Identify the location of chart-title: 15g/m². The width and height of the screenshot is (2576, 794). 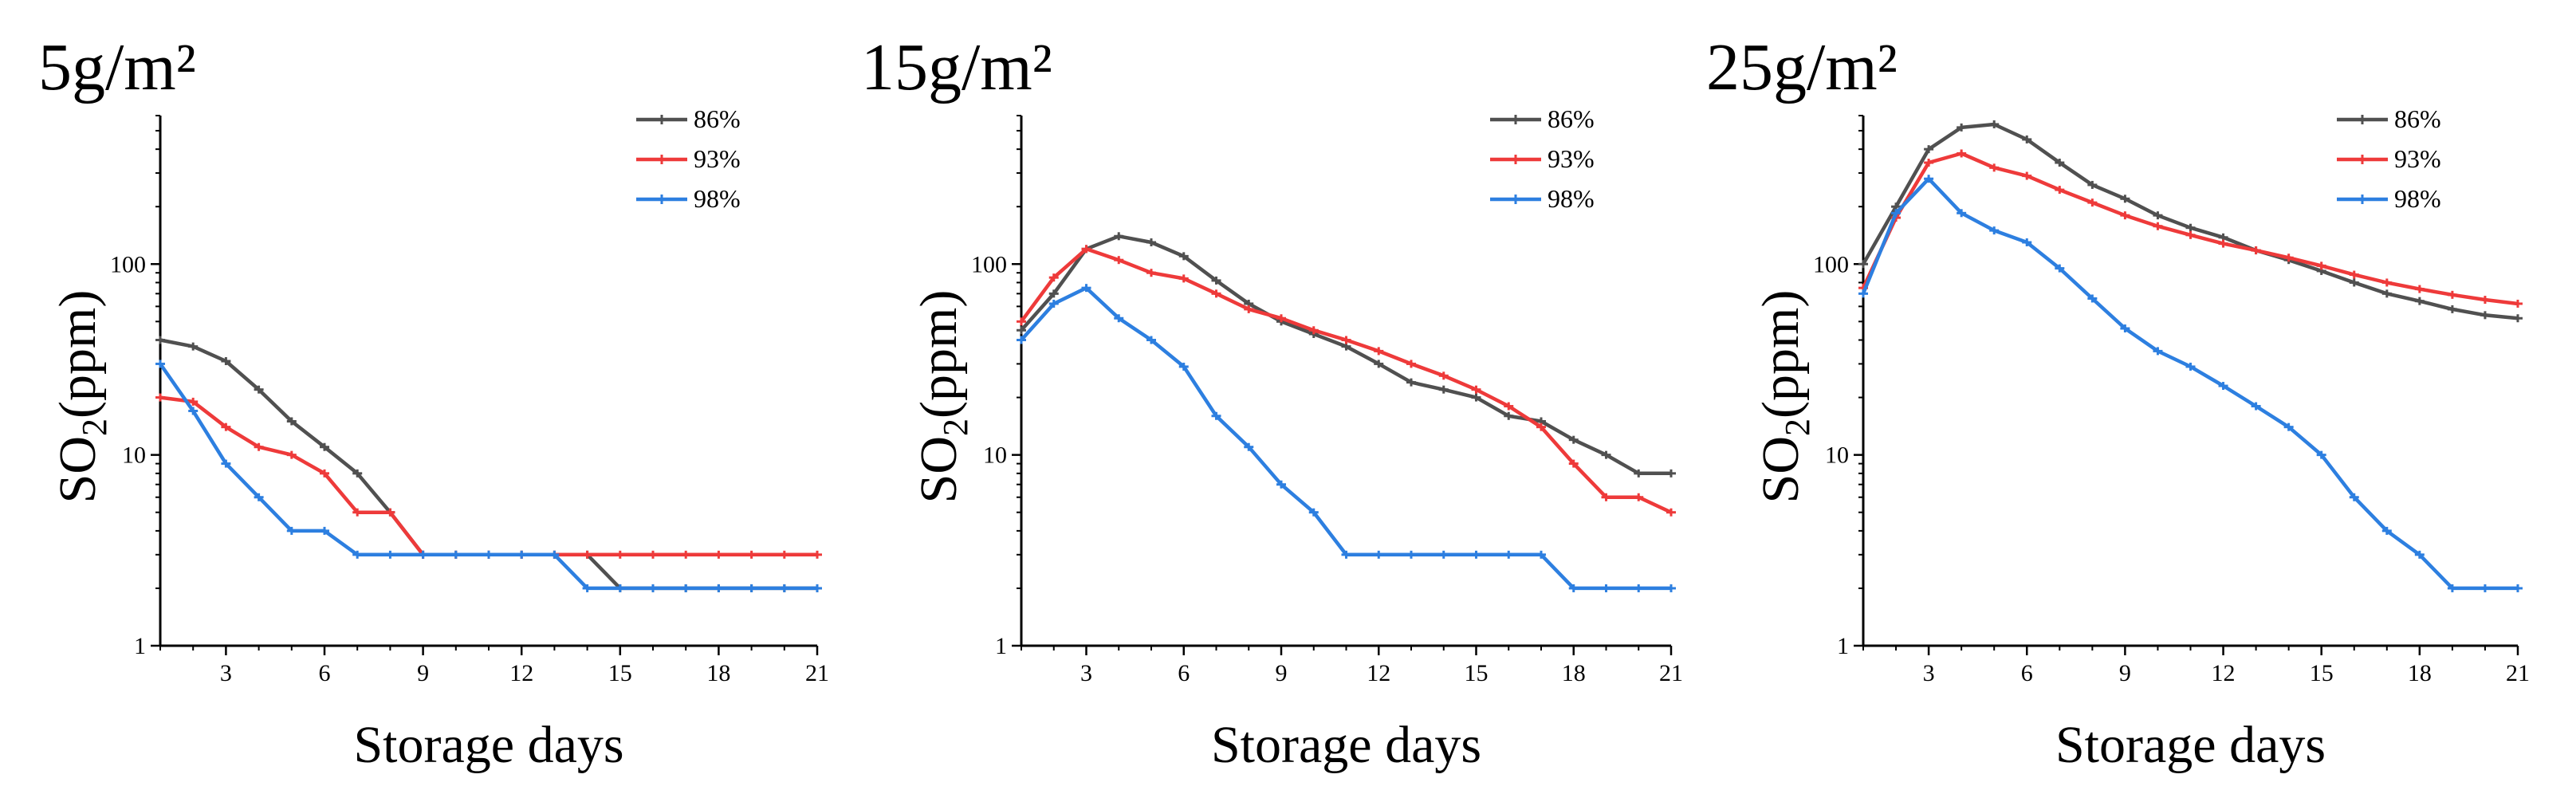
(956, 67).